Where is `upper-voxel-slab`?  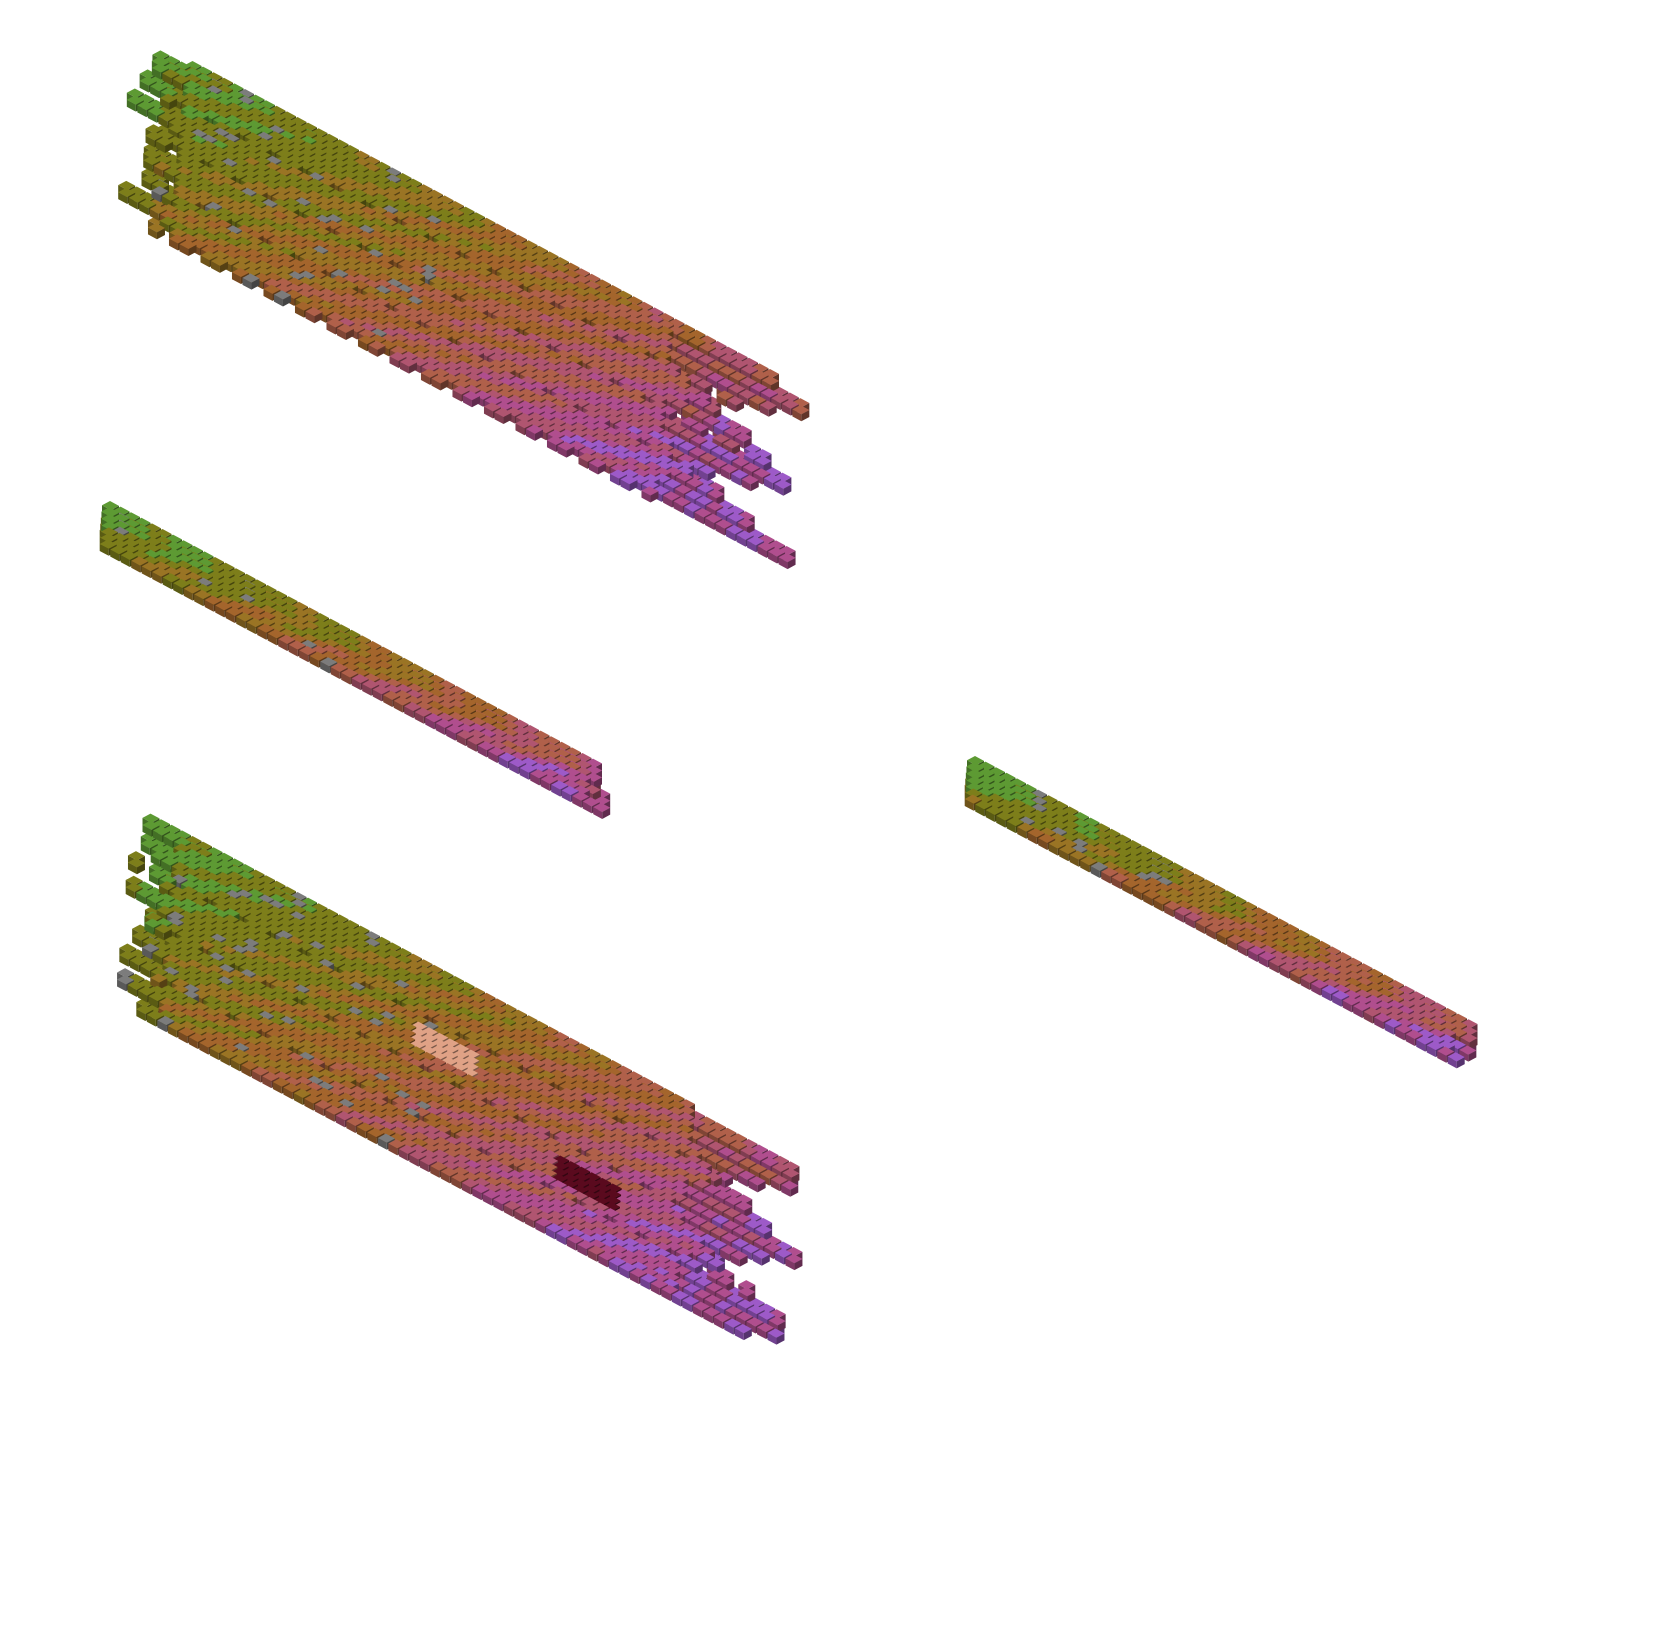
upper-voxel-slab is located at coordinates (464, 310).